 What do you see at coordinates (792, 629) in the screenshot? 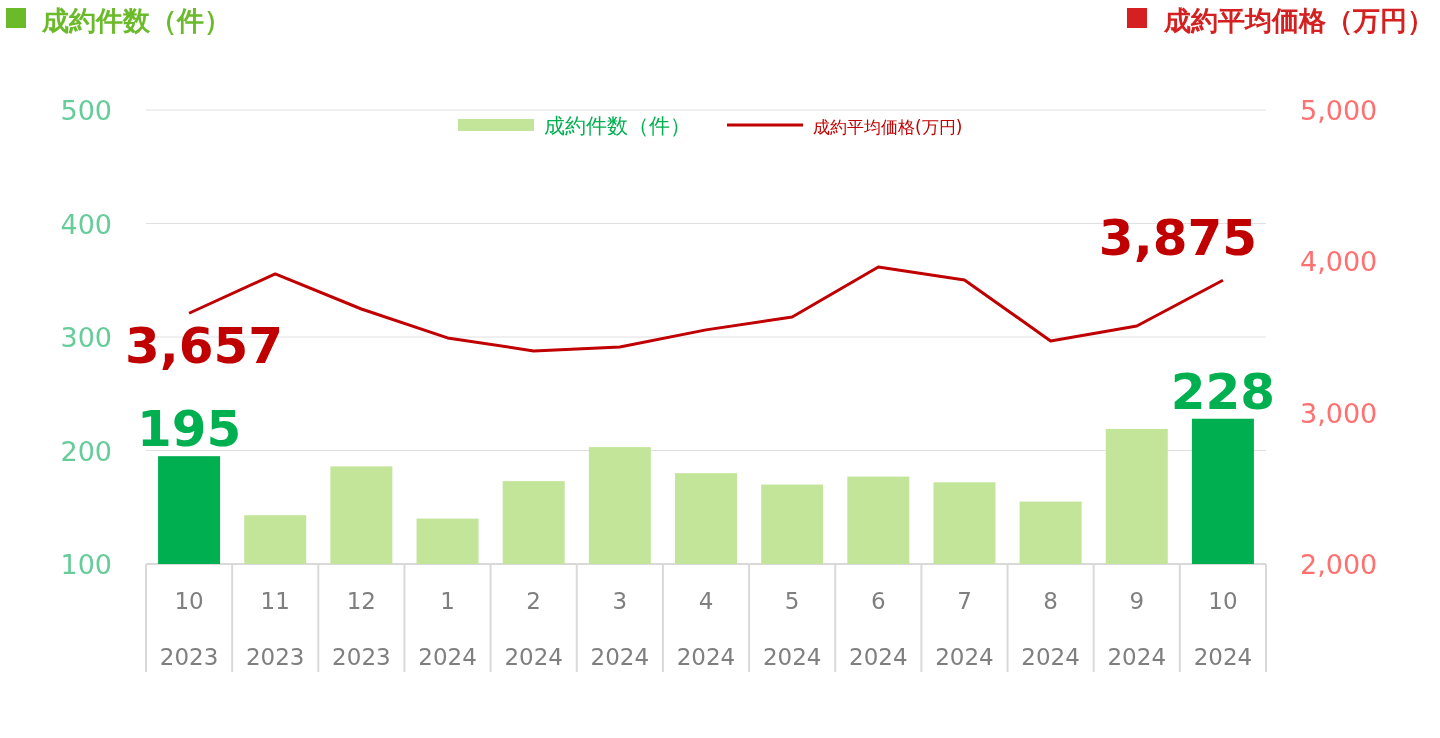
I see `category-label: 5 2024` at bounding box center [792, 629].